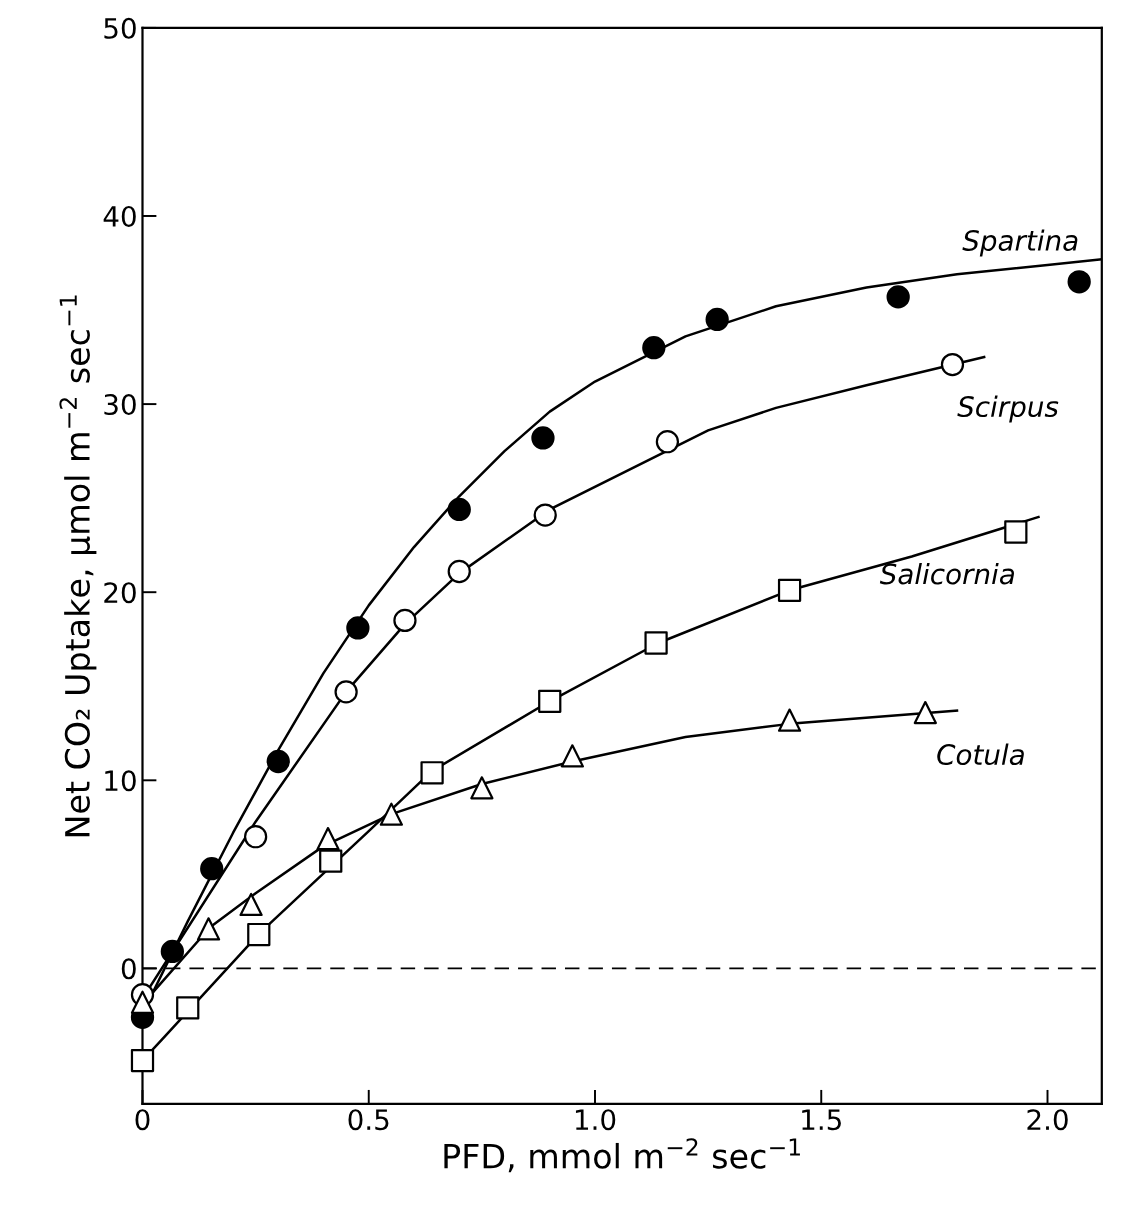  I want to click on x-tick-label: 0, so click(142, 1120).